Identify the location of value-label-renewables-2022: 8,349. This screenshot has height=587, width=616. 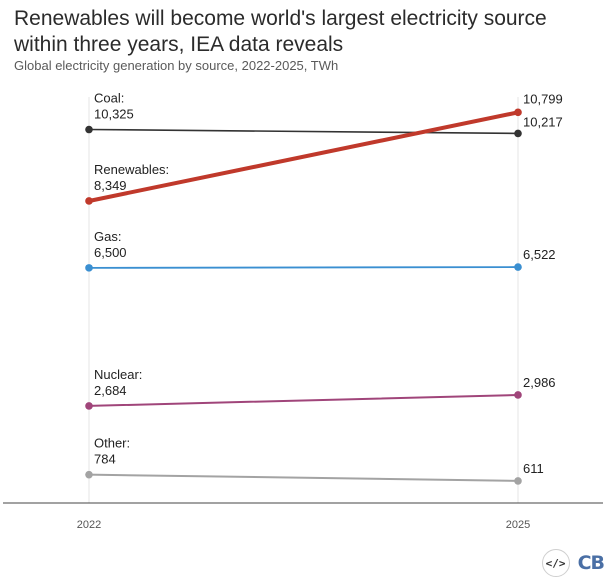
(110, 185).